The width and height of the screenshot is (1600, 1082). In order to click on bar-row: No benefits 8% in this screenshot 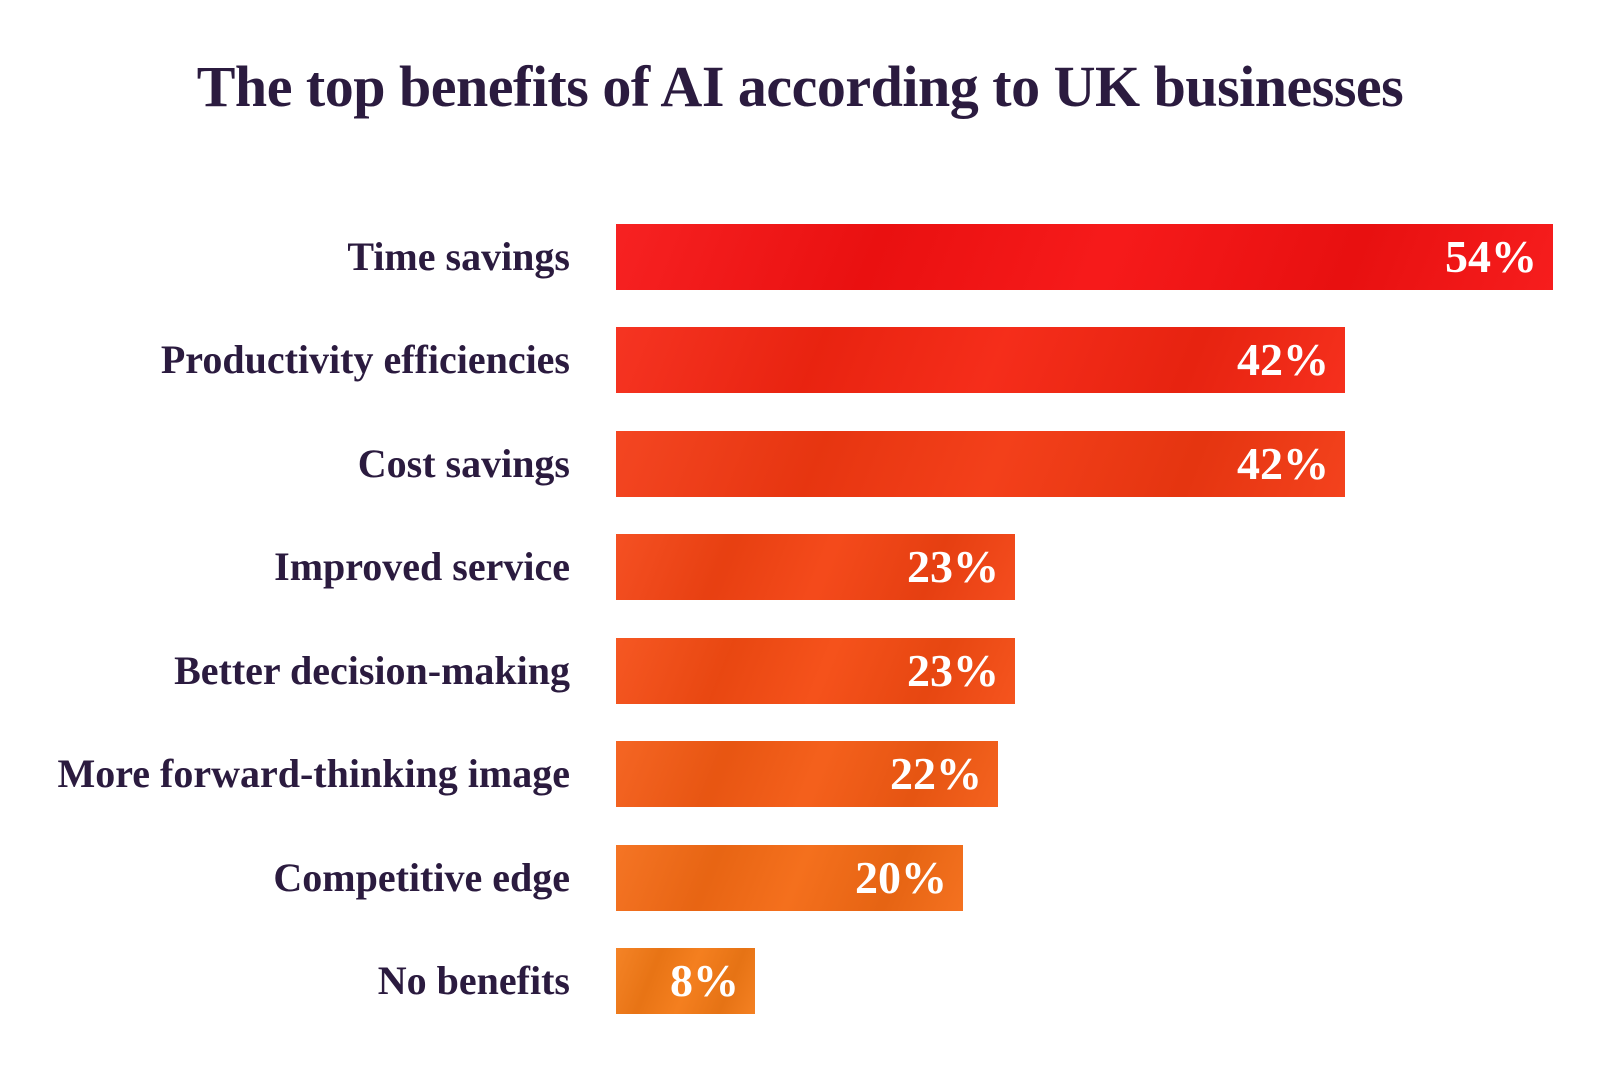, I will do `click(800, 982)`.